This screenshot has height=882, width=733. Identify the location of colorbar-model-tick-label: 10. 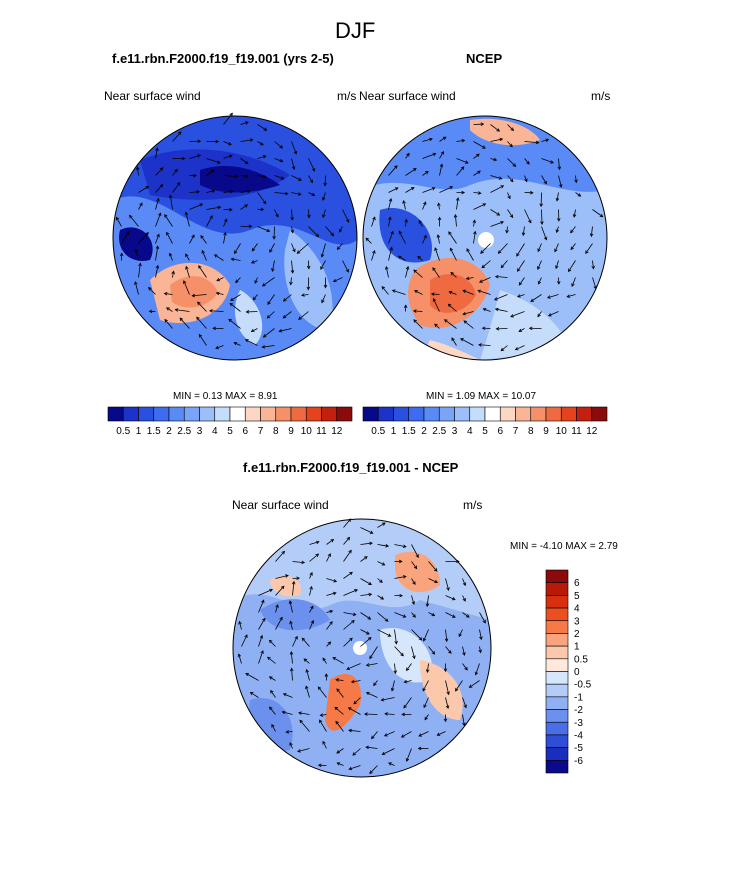
(307, 431).